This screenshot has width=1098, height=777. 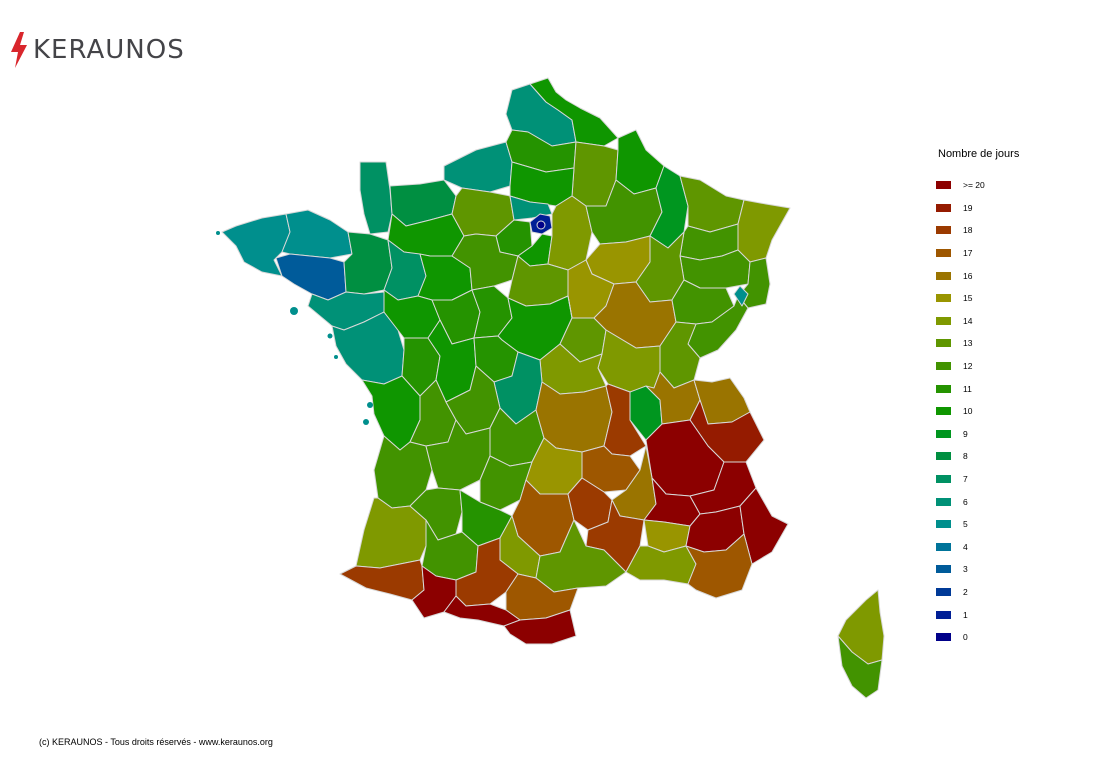 I want to click on legend-item: 3, so click(x=977, y=569).